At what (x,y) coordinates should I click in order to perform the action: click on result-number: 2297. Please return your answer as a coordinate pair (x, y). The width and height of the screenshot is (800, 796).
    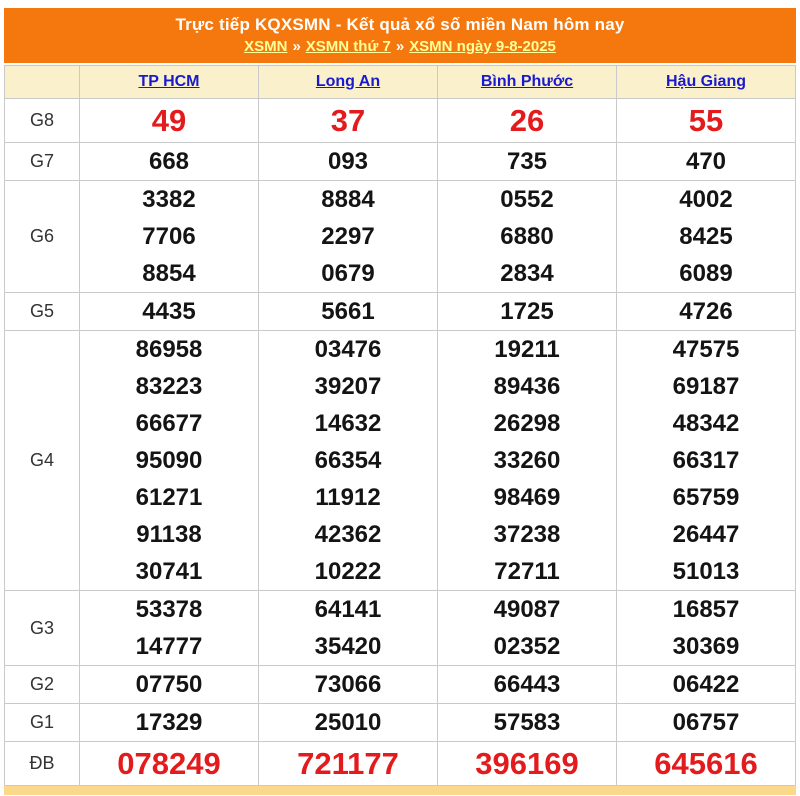
    Looking at the image, I should click on (348, 236).